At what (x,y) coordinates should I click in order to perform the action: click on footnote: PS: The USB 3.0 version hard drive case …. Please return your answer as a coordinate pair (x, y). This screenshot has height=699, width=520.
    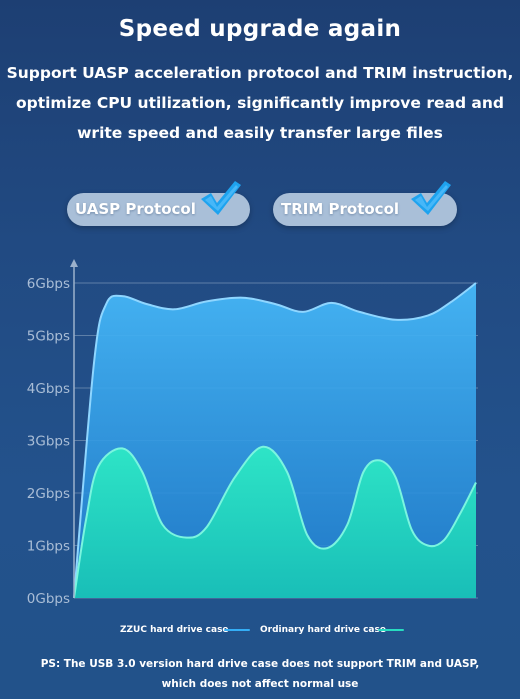
    Looking at the image, I should click on (260, 674).